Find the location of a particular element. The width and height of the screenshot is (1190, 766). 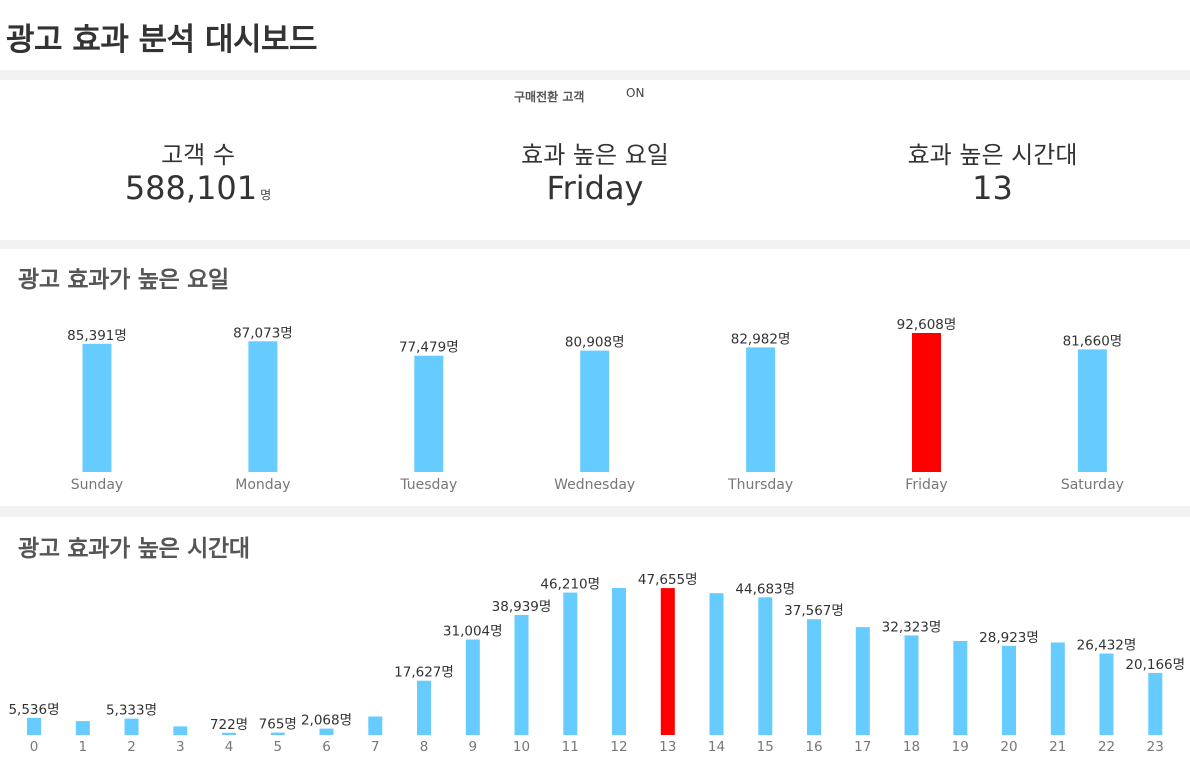

x-tick-label: Friday is located at coordinates (926, 485).